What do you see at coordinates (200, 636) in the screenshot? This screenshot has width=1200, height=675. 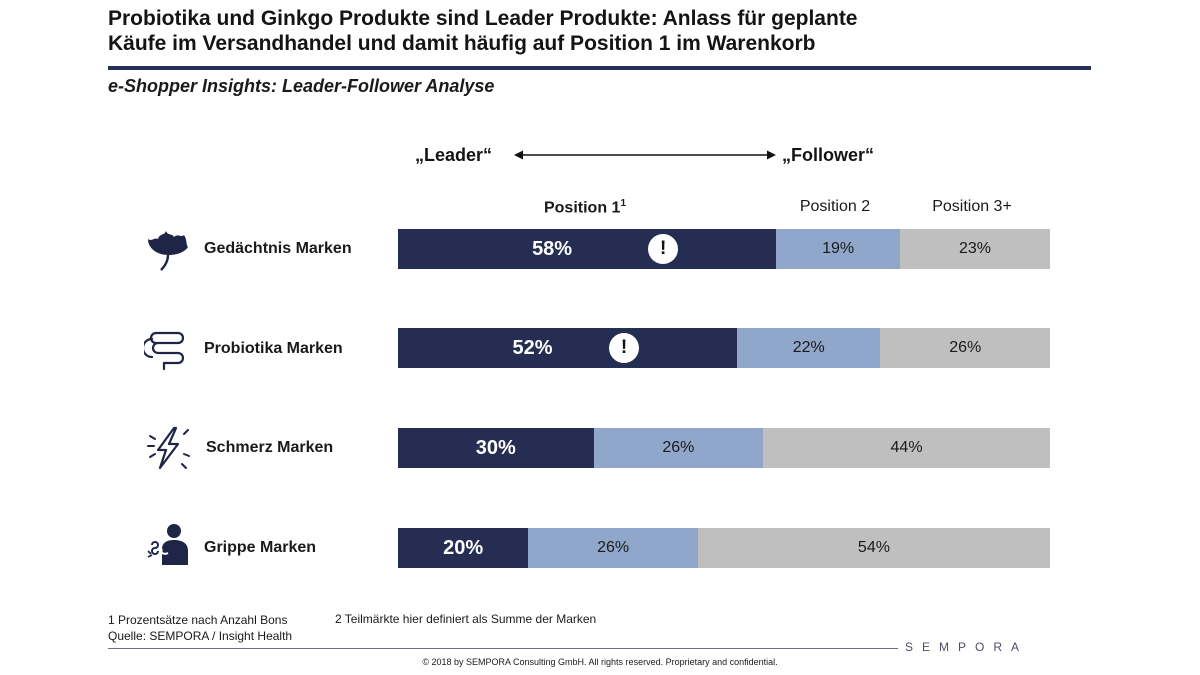 I see `source-note: Quelle: SEMPORA / Insight Health` at bounding box center [200, 636].